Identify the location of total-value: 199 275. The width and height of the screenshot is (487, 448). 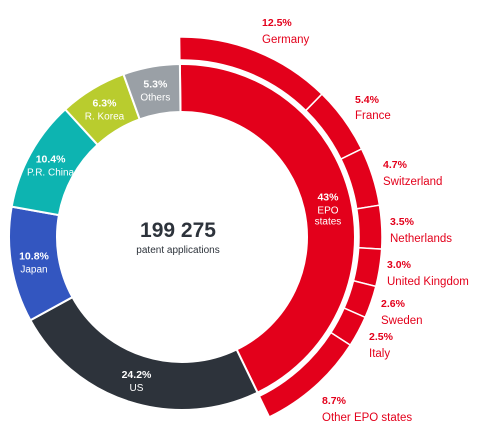
(178, 230).